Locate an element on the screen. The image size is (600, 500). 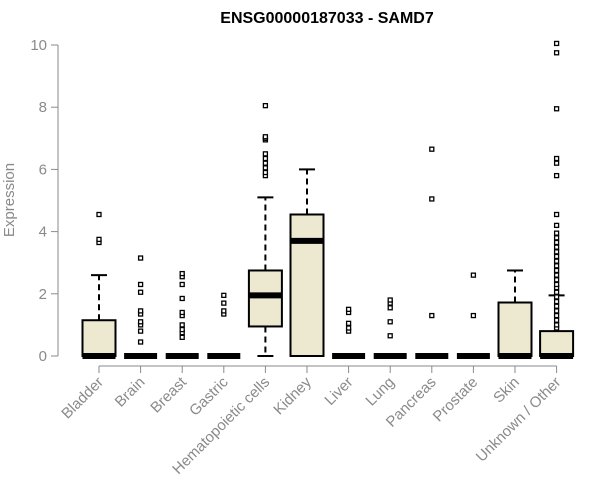
y-tick-label: 2 is located at coordinates (43, 294).